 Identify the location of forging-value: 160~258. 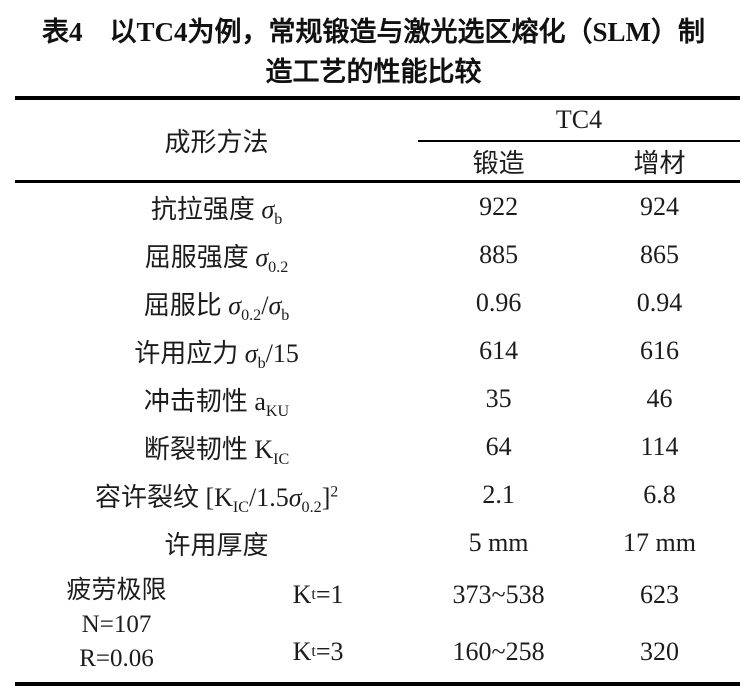
(498, 651).